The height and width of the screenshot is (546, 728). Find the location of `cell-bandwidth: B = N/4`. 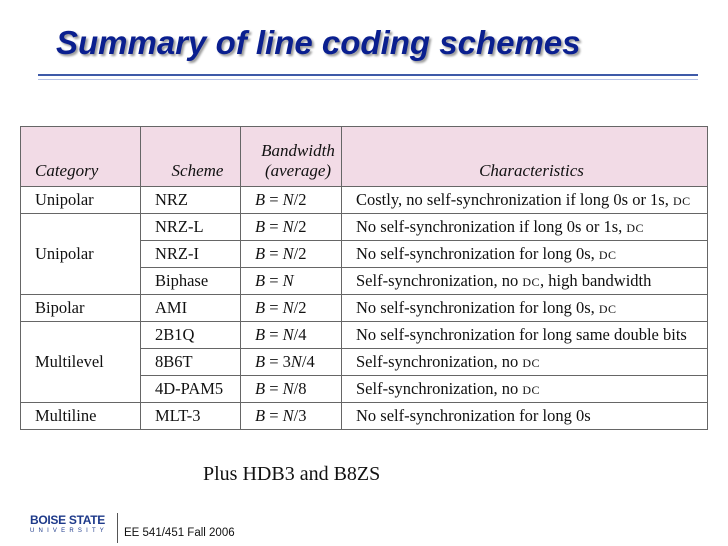

cell-bandwidth: B = N/4 is located at coordinates (291, 335).